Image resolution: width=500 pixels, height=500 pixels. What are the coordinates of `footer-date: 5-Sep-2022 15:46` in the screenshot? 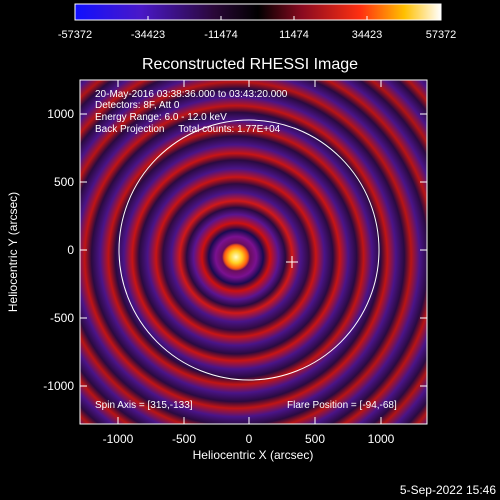 It's located at (448, 490).